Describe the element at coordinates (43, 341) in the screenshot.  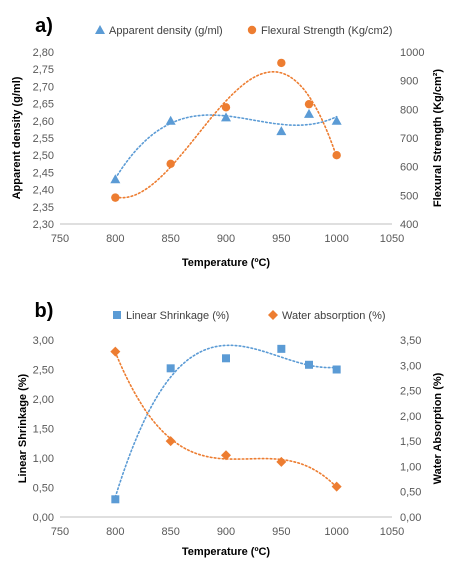
I see `y-left-tick-label: 3,00` at that location.